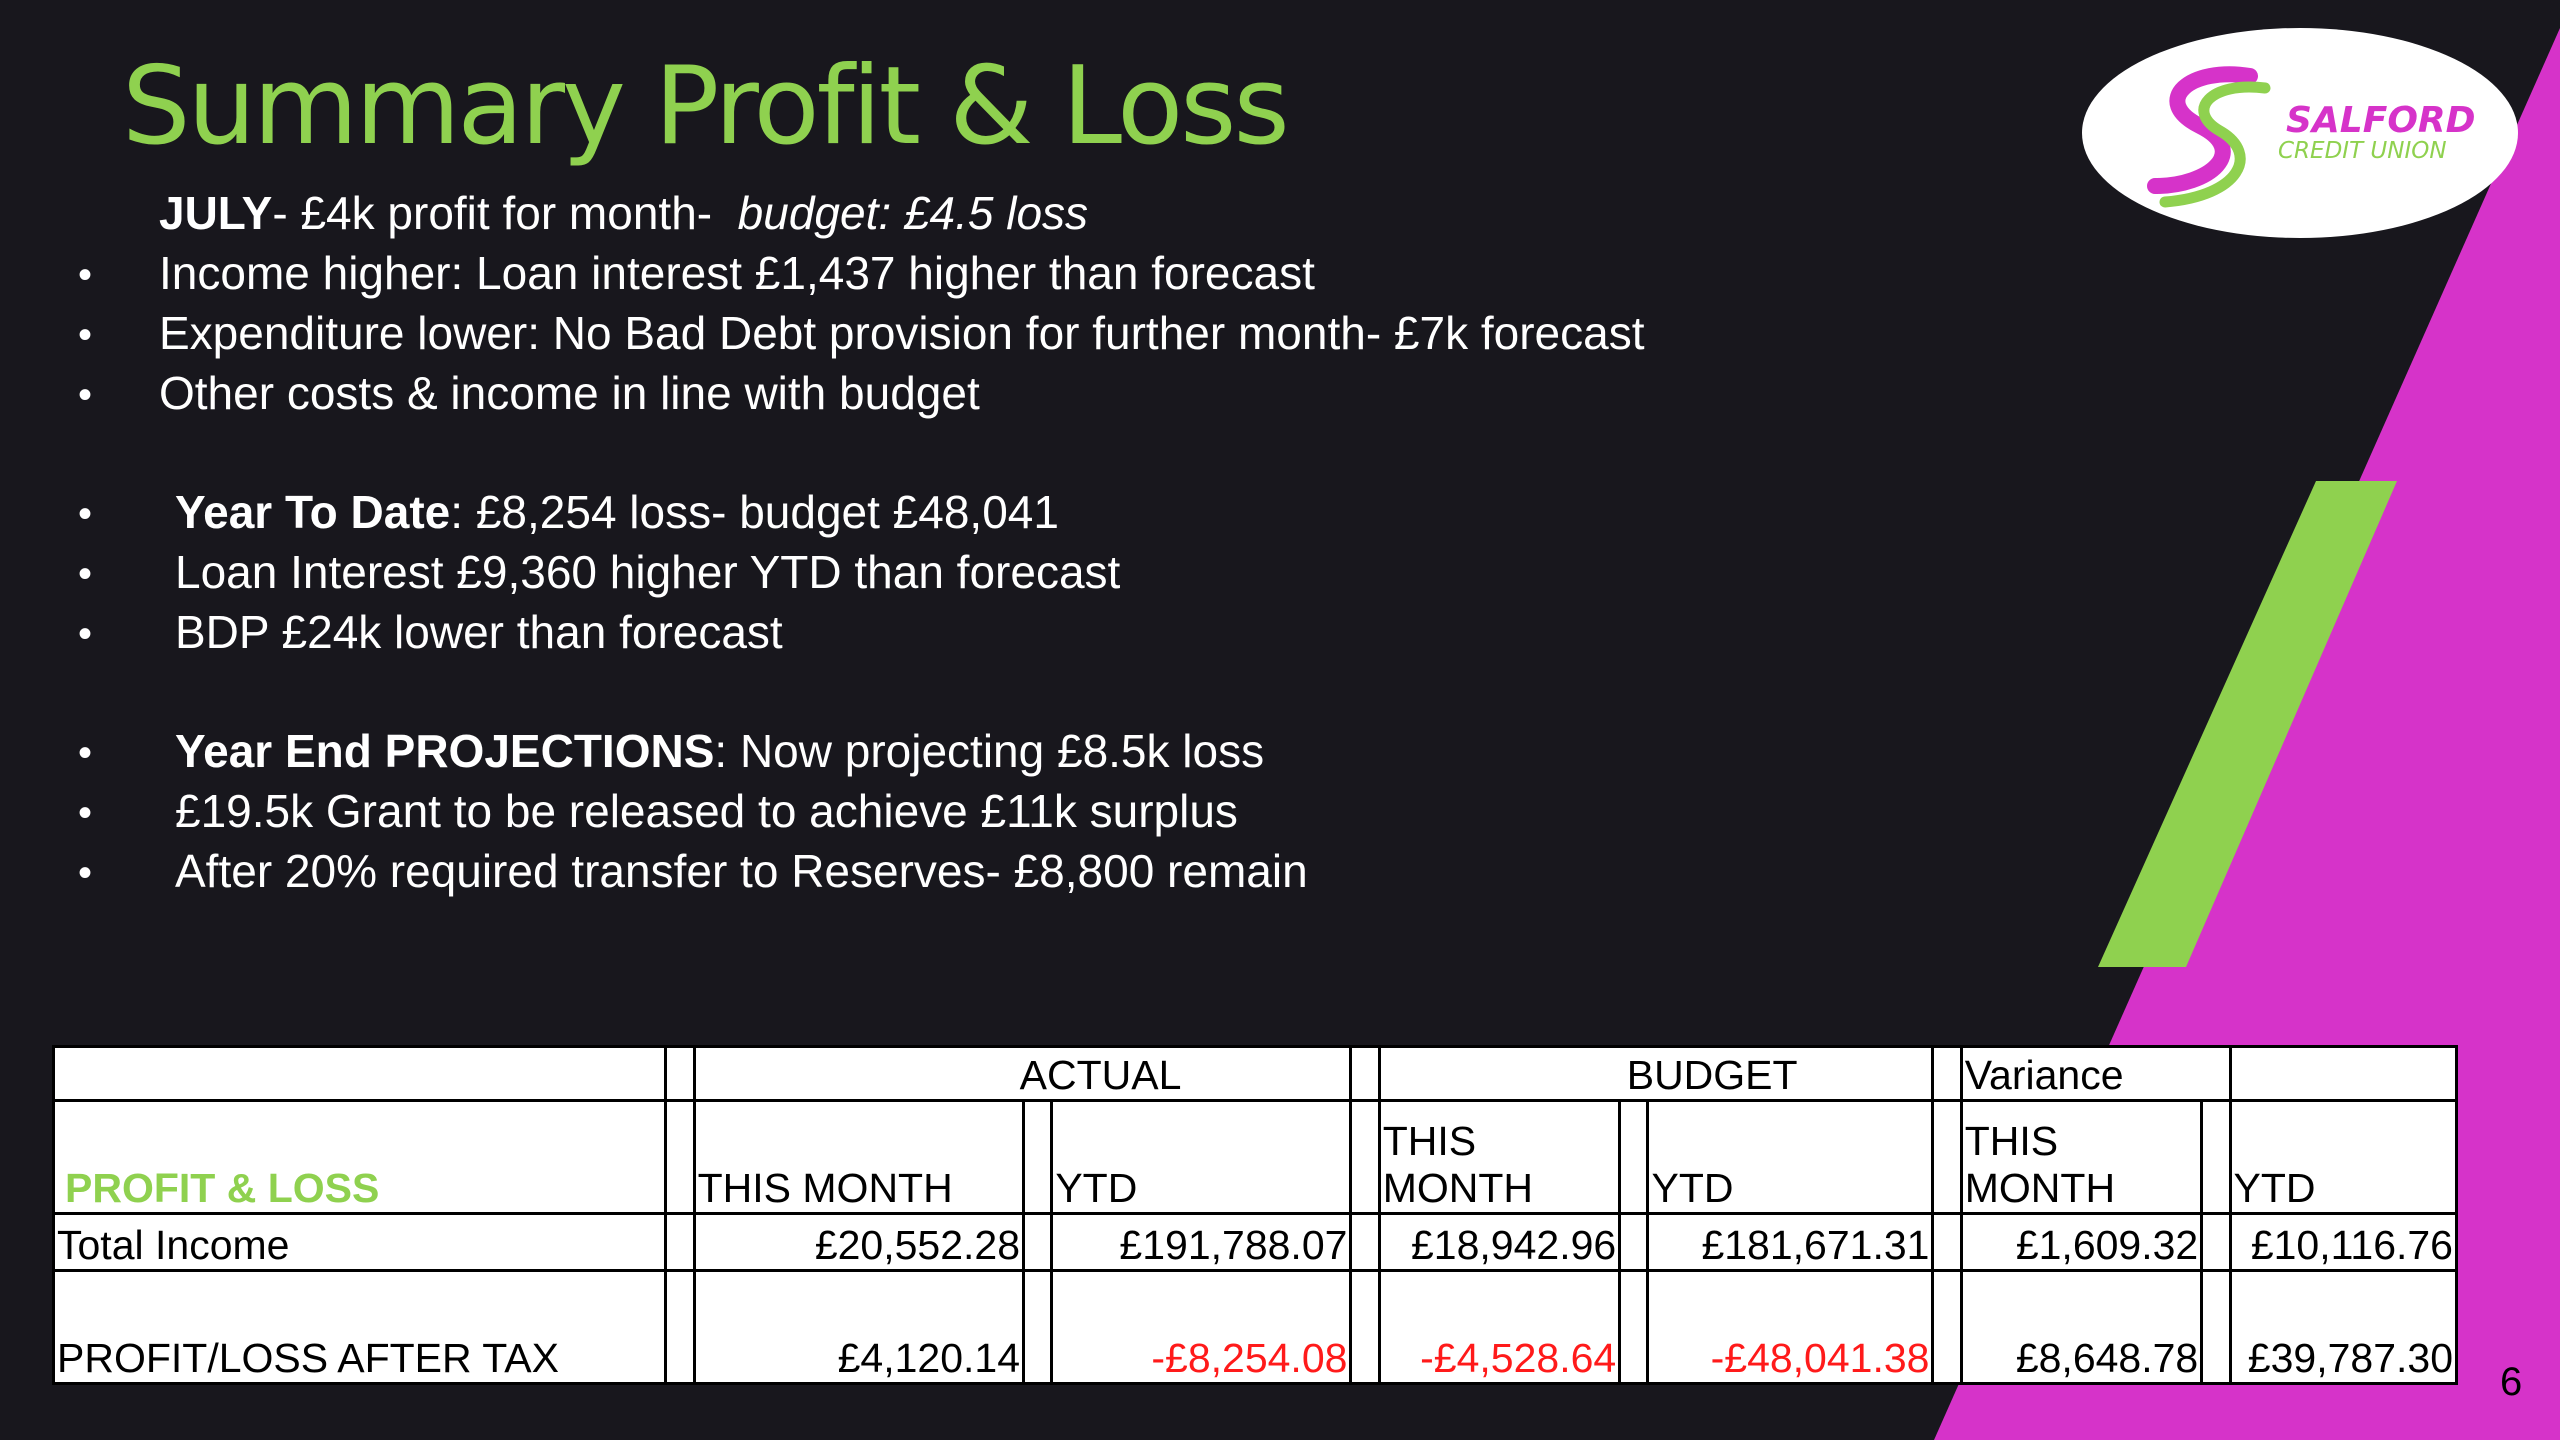 This screenshot has width=2560, height=1440. What do you see at coordinates (569, 393) in the screenshot?
I see `bullet-month-other: Other costs & income in line with budget` at bounding box center [569, 393].